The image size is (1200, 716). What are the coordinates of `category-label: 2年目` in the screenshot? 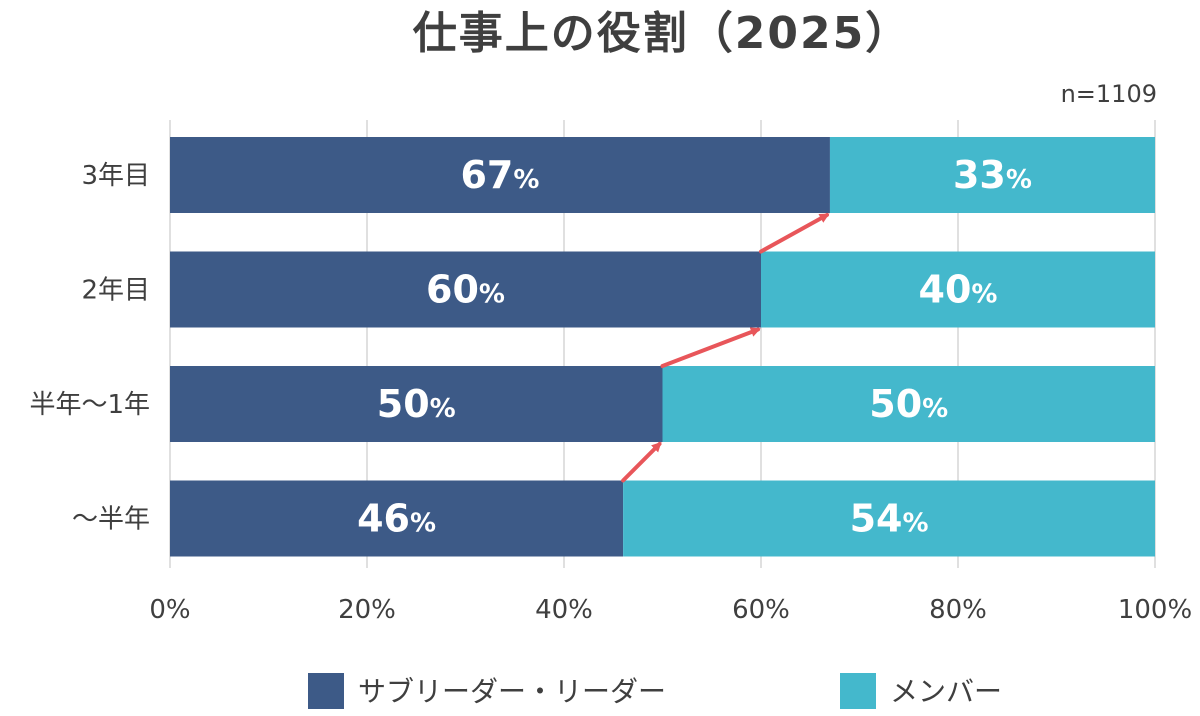 It's located at (115, 291).